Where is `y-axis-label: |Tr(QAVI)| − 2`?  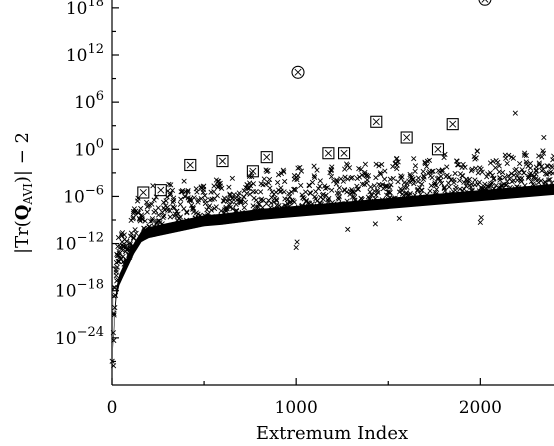 y-axis-label: |Tr(QAVI)| − 2 is located at coordinates (23, 193).